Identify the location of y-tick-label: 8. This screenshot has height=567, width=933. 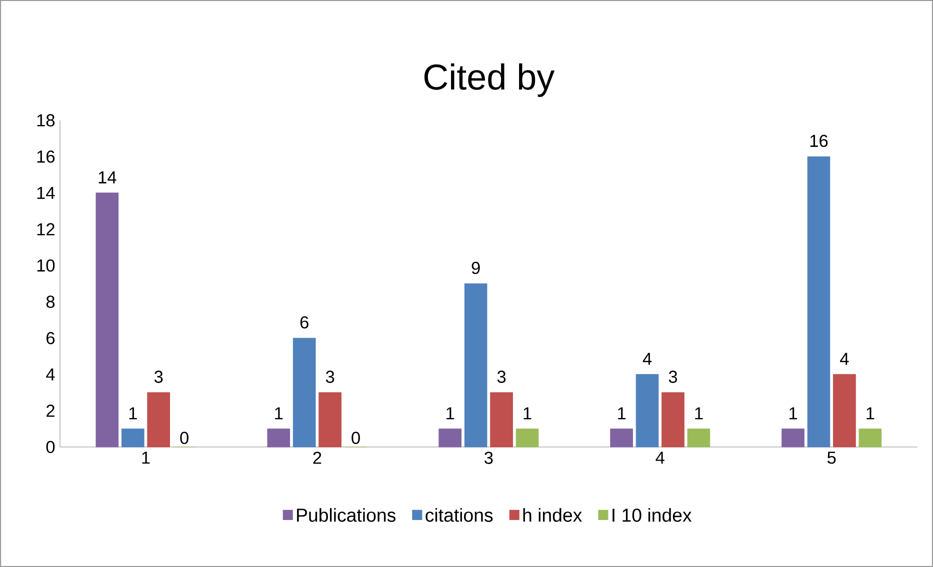
(50, 302).